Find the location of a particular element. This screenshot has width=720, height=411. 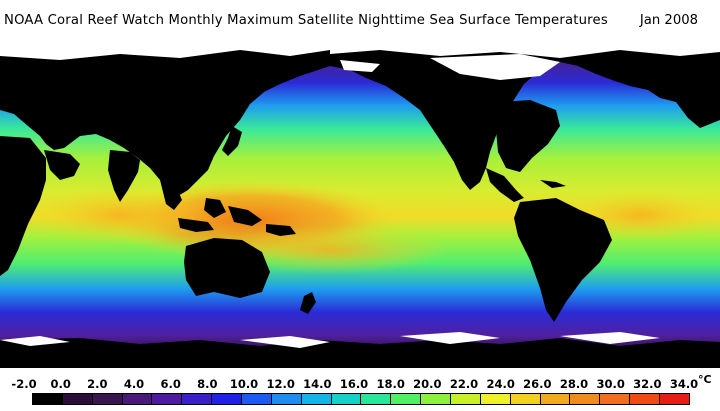

warm-south-pacific is located at coordinates (330, 250).